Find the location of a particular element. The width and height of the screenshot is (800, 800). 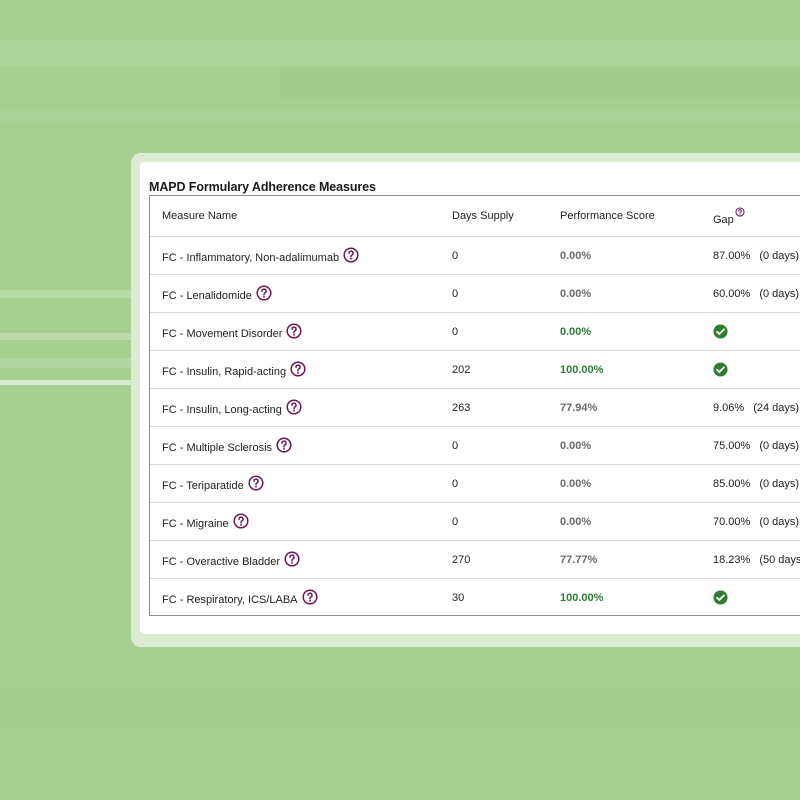

gap-percent: 18.23% is located at coordinates (732, 559).